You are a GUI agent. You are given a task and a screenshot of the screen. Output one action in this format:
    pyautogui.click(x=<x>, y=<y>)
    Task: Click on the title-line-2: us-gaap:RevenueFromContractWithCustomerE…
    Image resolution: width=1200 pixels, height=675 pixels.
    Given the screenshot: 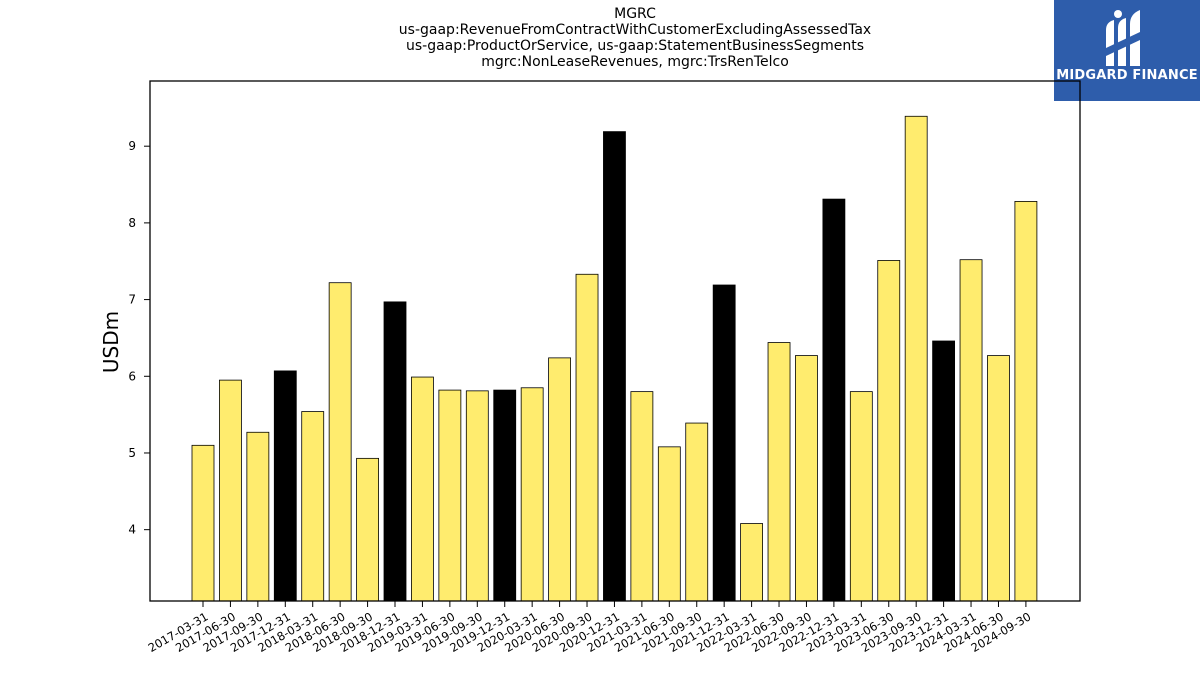 What is the action you would take?
    pyautogui.click(x=635, y=30)
    